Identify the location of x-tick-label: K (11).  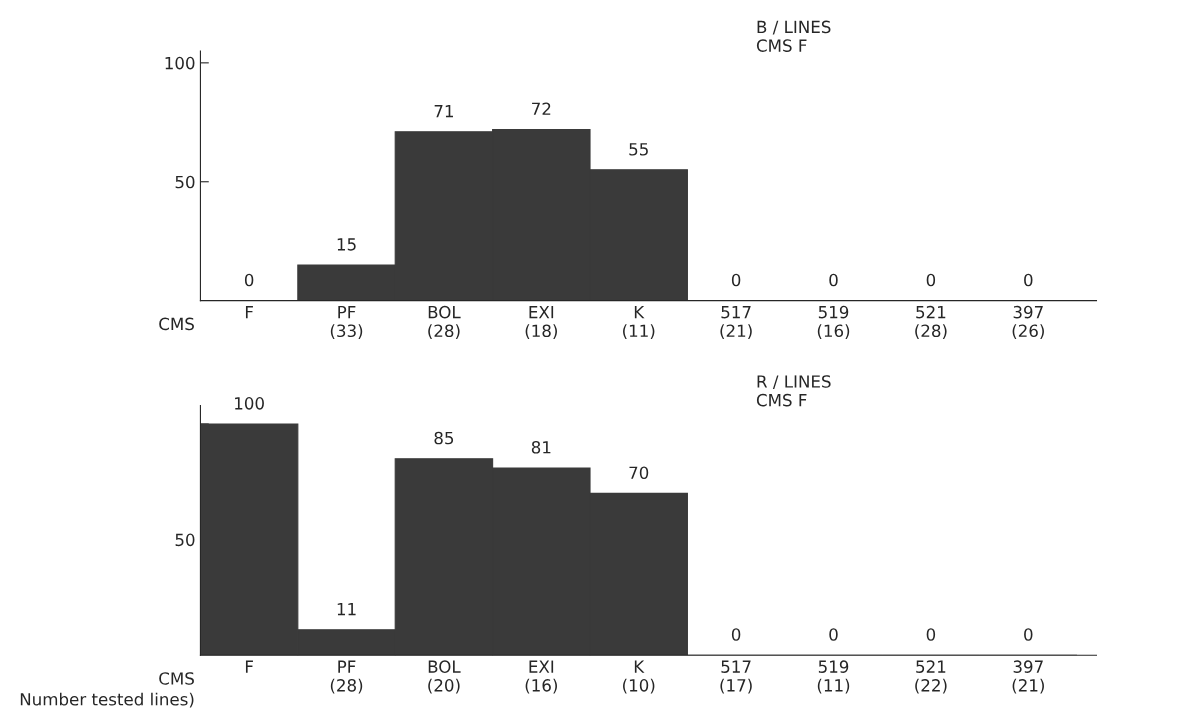
(639, 323).